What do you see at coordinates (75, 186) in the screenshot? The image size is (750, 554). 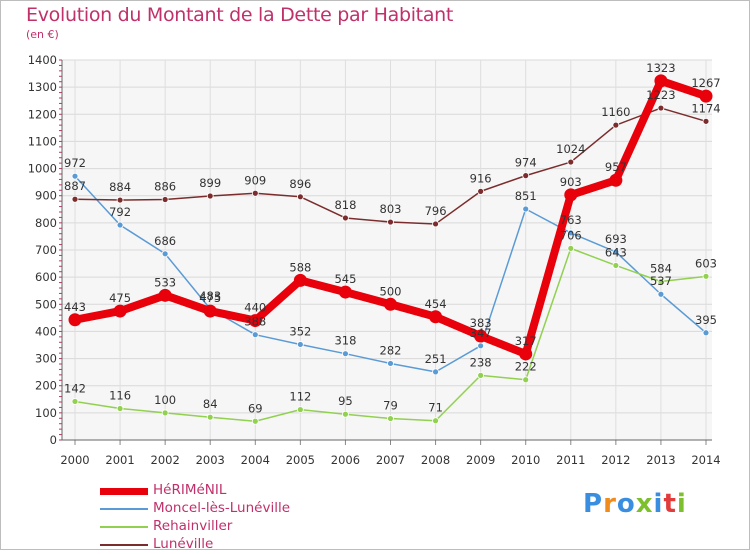 I see `data-label: 887` at bounding box center [75, 186].